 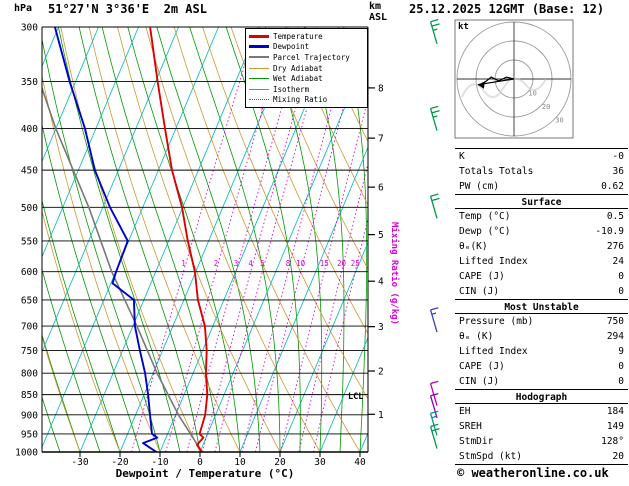 I want to click on altitude-axis-unit-asl: ASL, so click(x=378, y=17).